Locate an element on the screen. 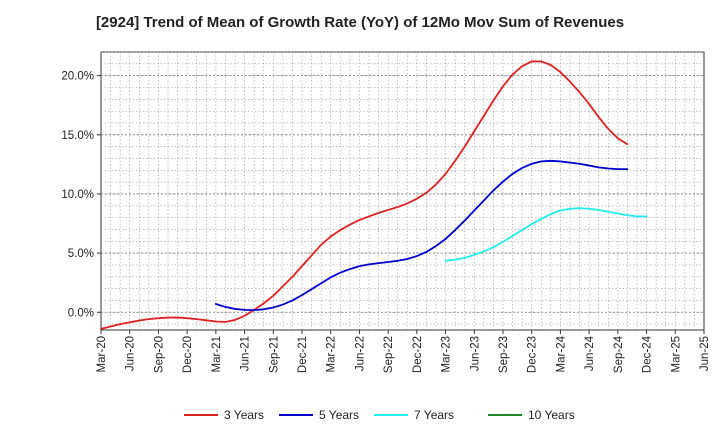 The image size is (720, 440). x-tick-label: Sep-24 is located at coordinates (619, 354).